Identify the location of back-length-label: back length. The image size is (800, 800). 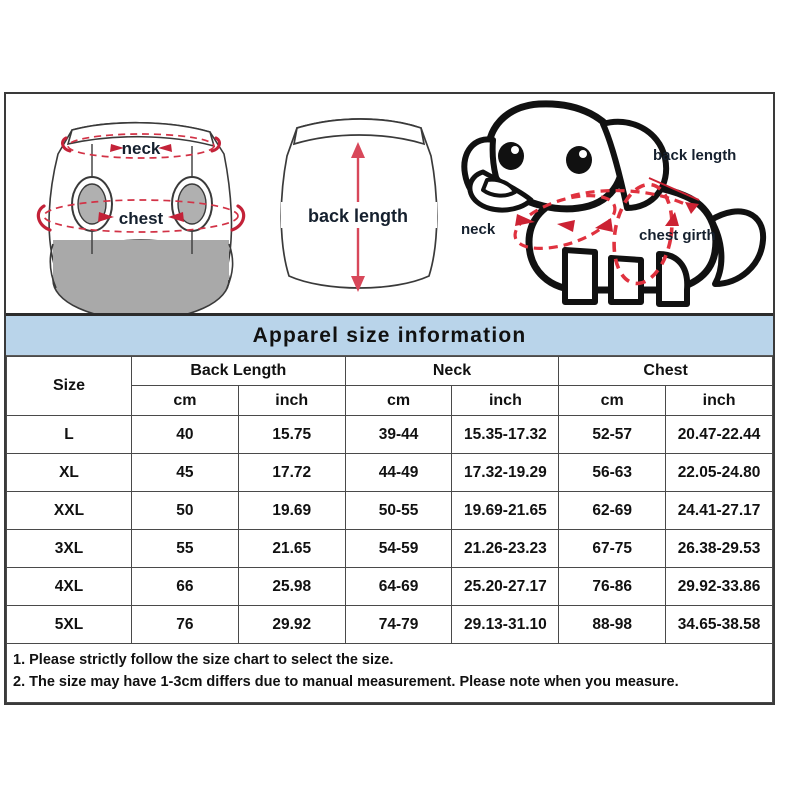
(358, 216).